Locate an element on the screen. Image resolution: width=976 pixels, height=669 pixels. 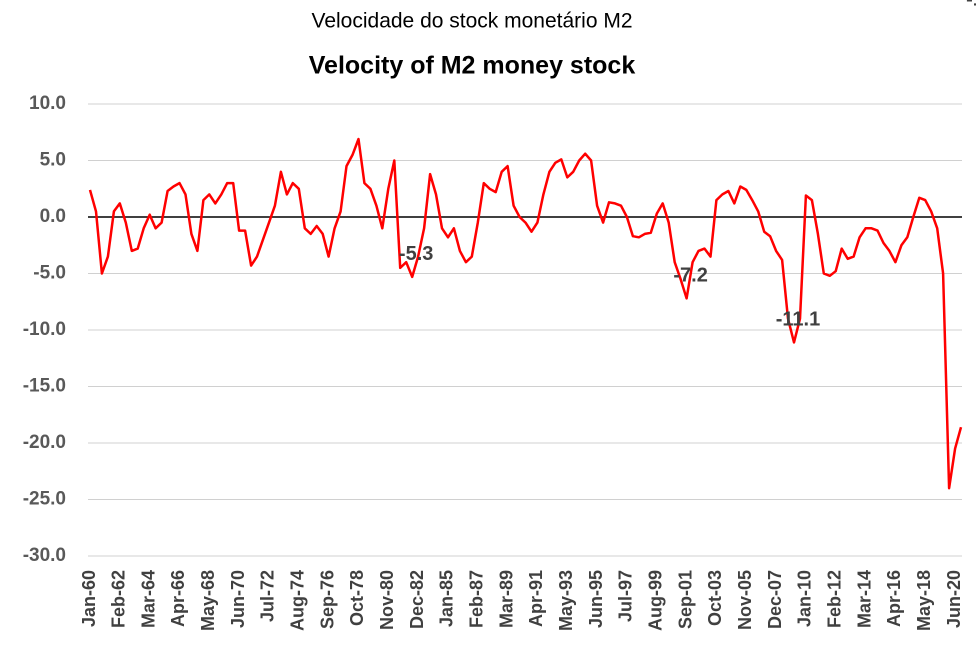
y-tick-label: -25.0 is located at coordinates (44, 499).